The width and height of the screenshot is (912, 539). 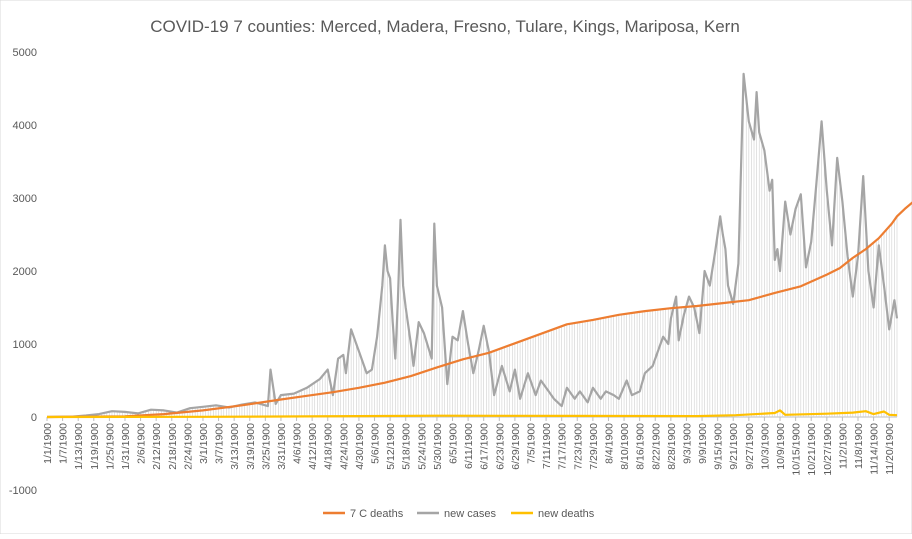 I want to click on y-tick-label: 4000, so click(x=25, y=126).